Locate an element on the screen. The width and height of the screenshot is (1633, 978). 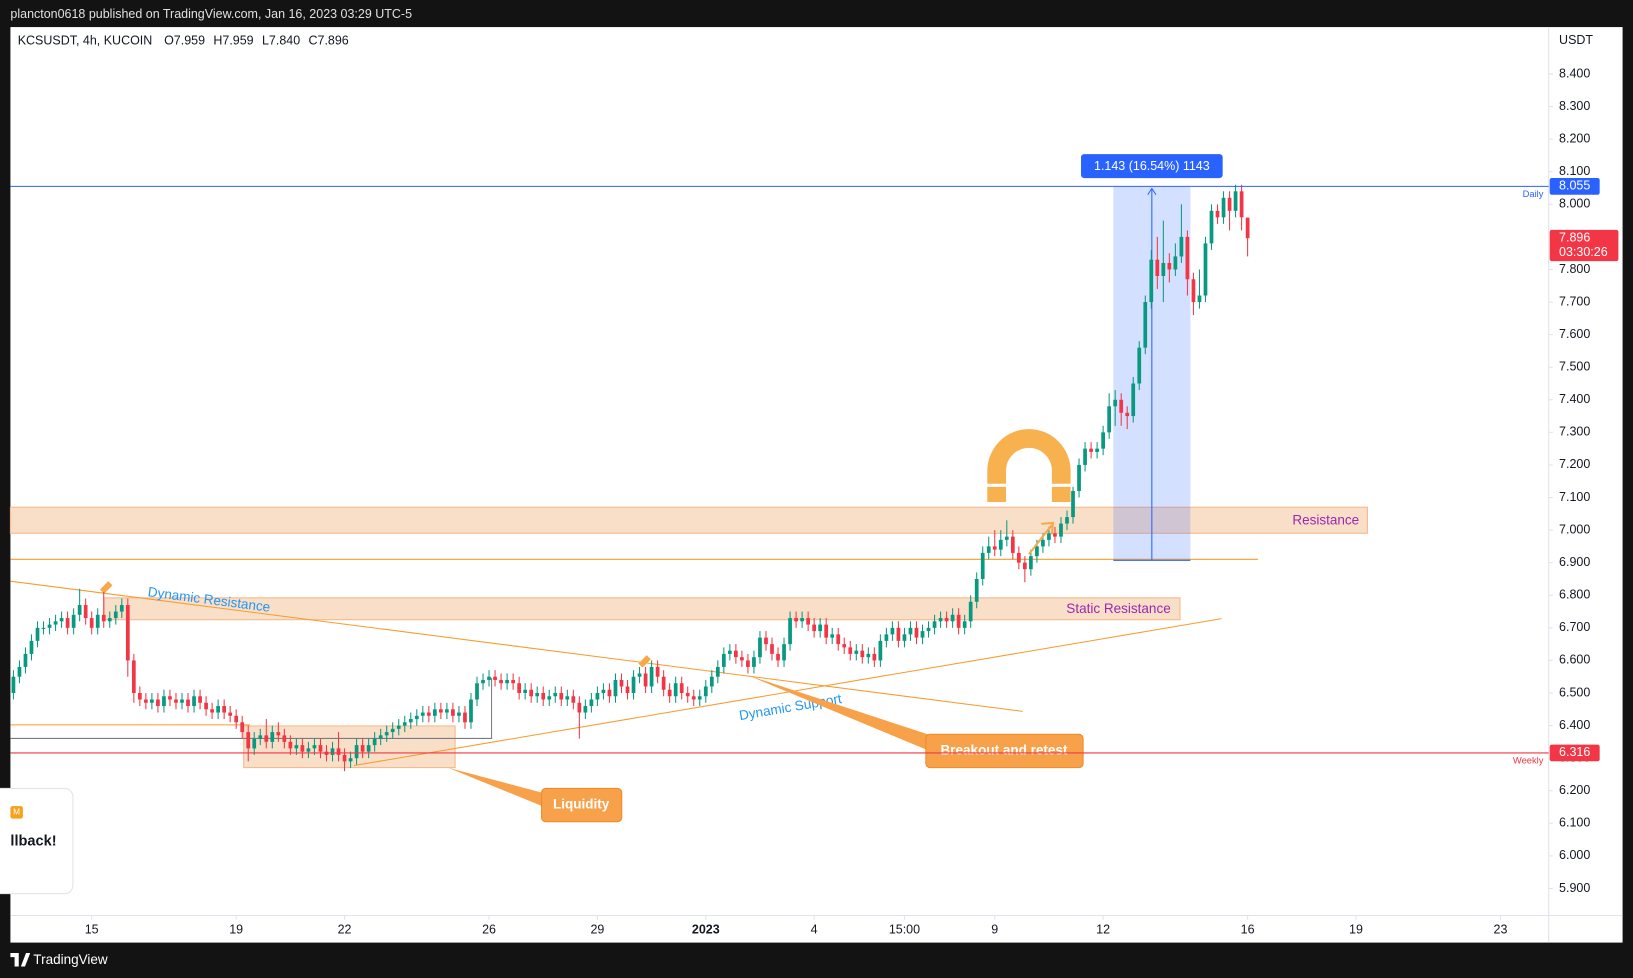
breakout-callout: Breakout and retest is located at coordinates (1003, 750).